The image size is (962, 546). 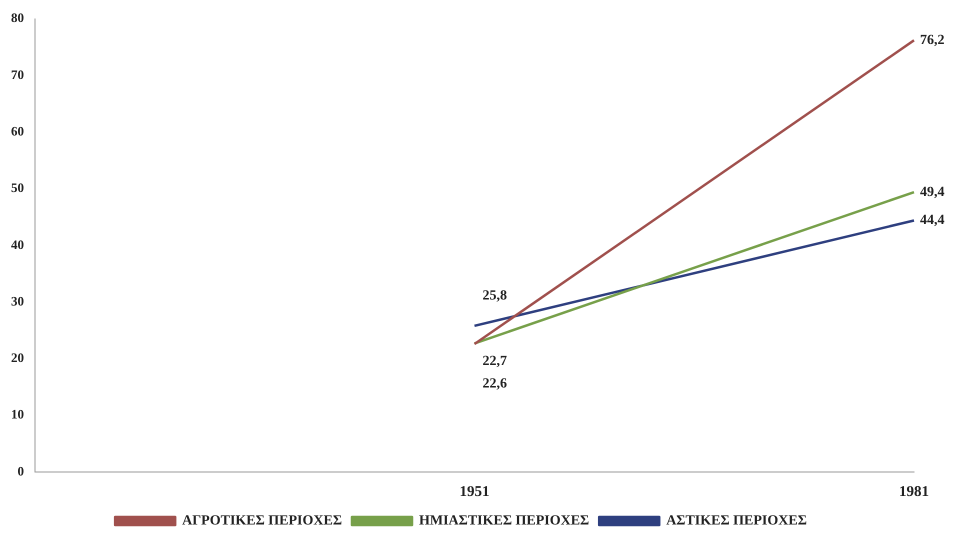 What do you see at coordinates (494, 384) in the screenshot?
I see `data-label: 22,6` at bounding box center [494, 384].